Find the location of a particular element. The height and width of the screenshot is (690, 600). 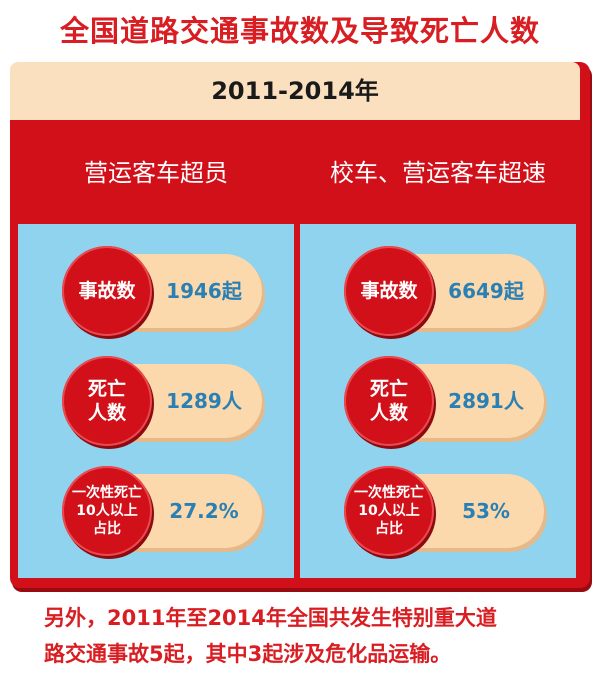

stat-value: 1946起 is located at coordinates (204, 291).